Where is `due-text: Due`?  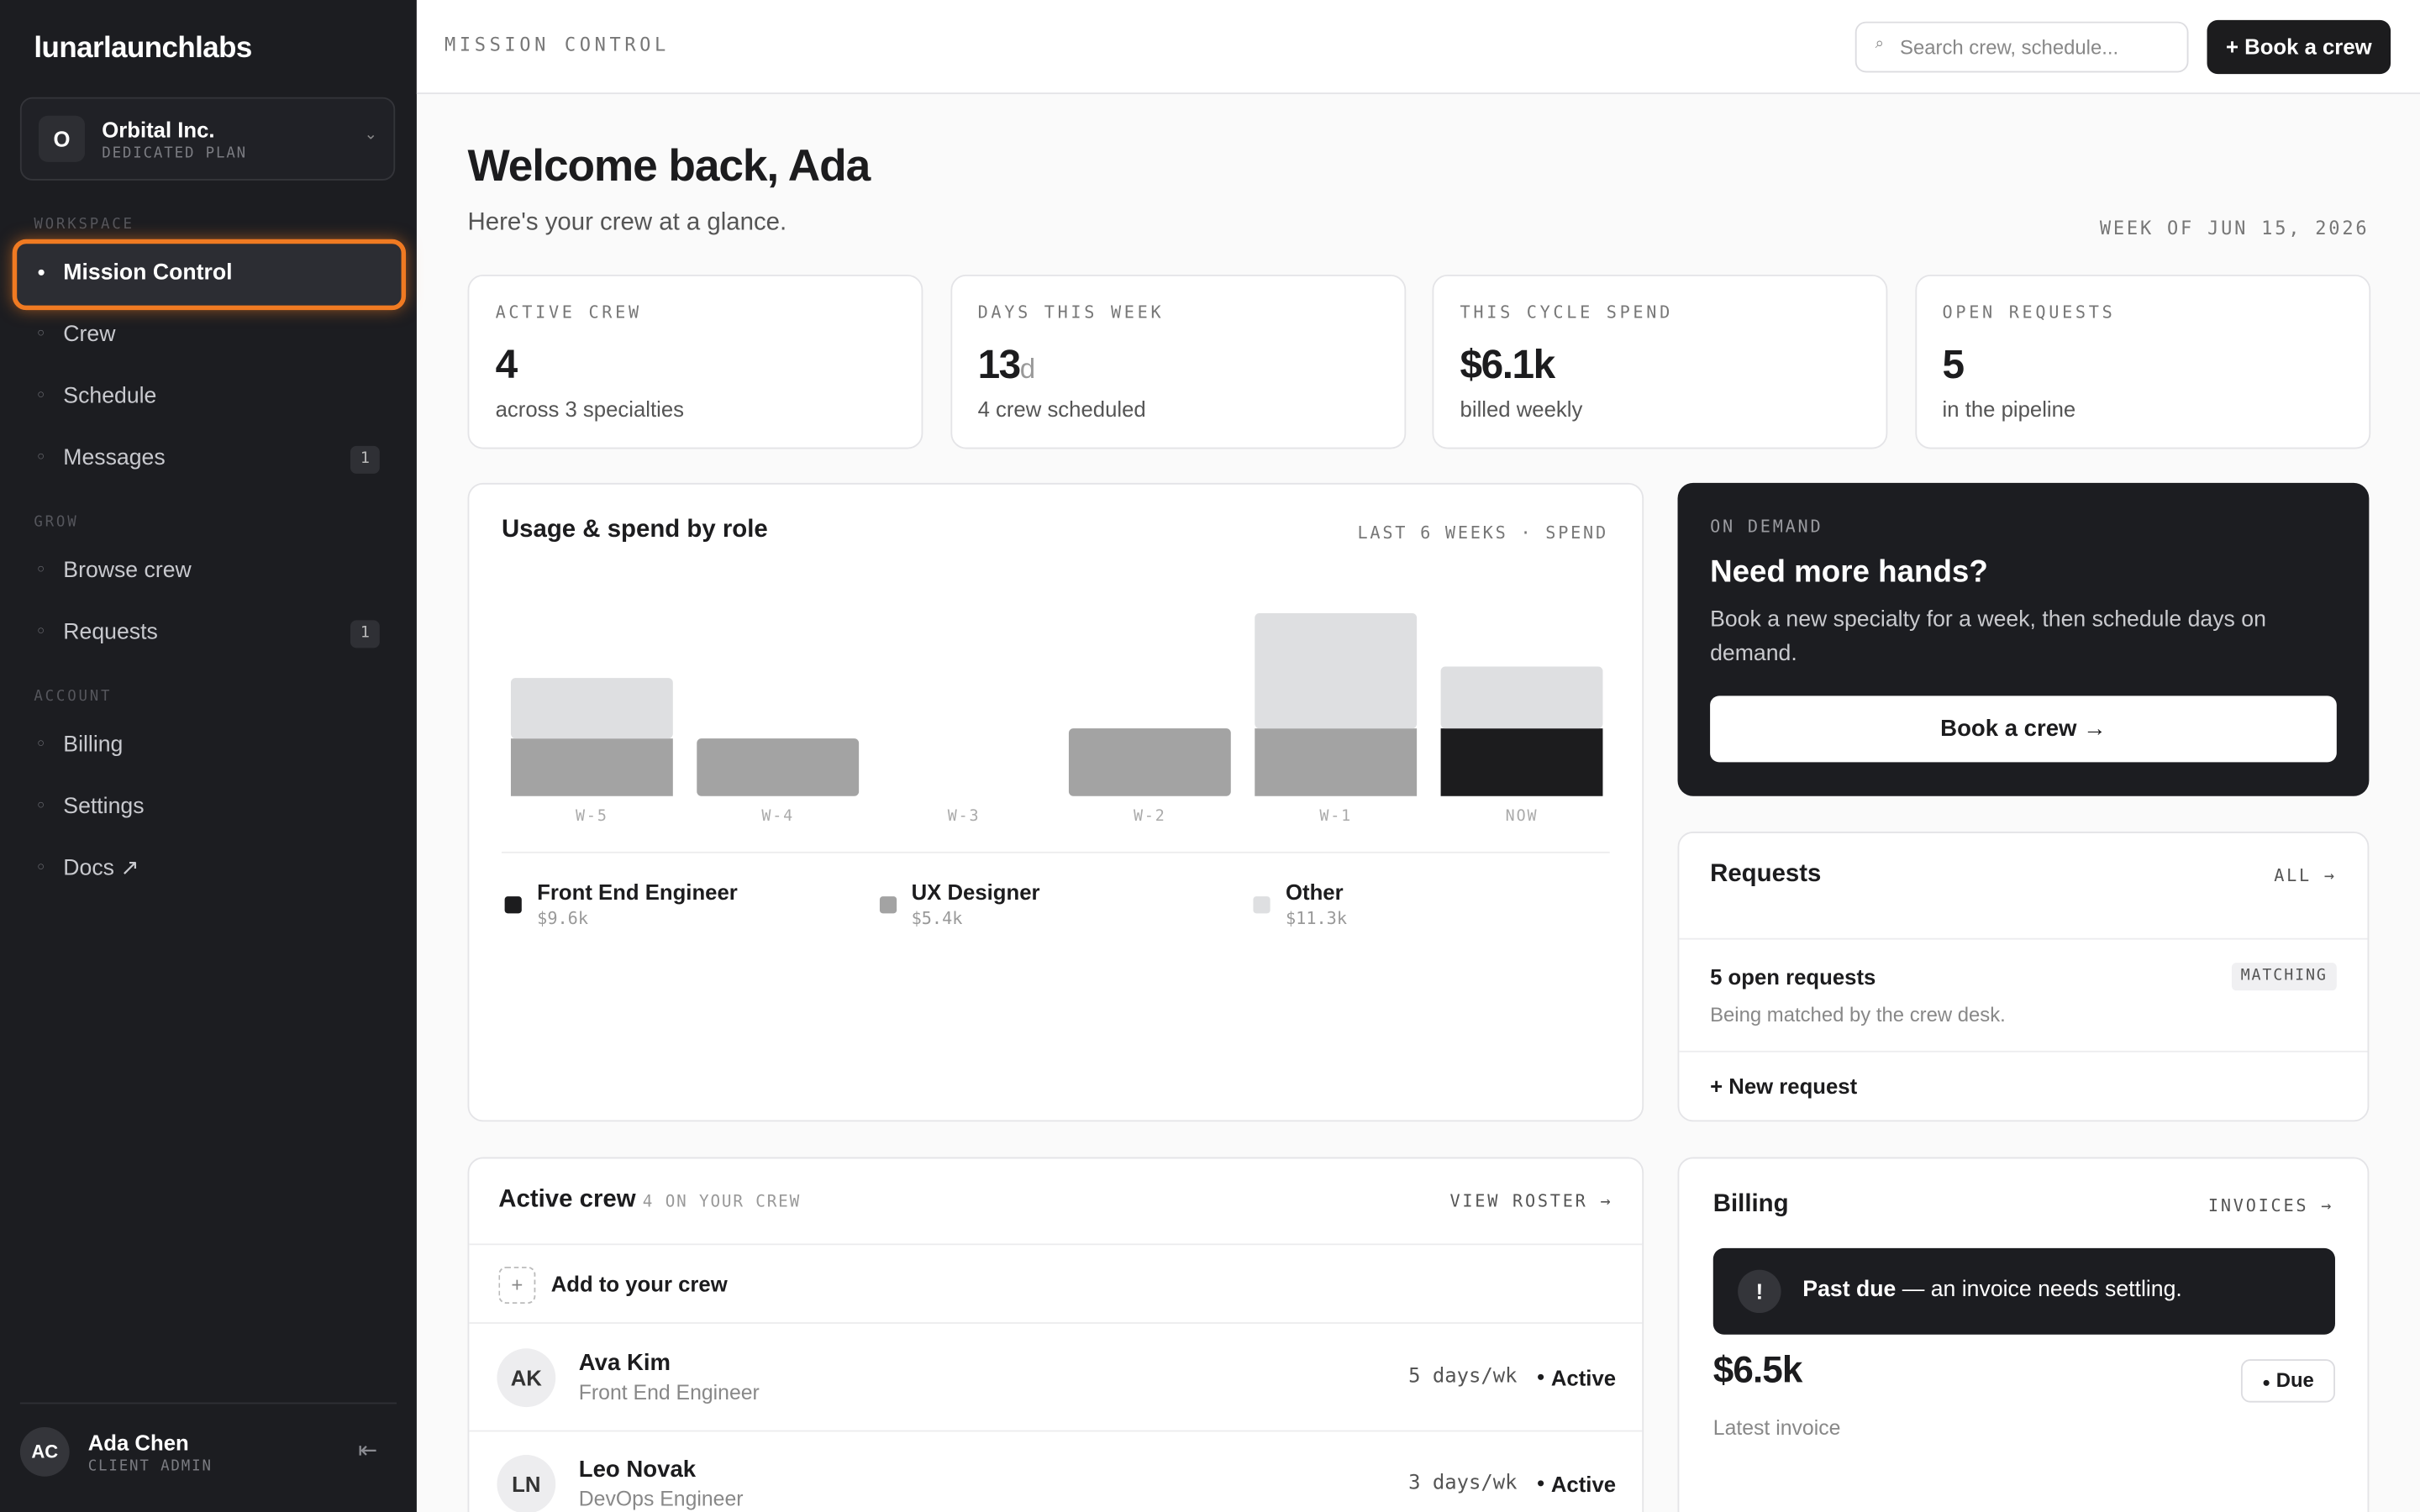
due-text: Due is located at coordinates (2294, 1380).